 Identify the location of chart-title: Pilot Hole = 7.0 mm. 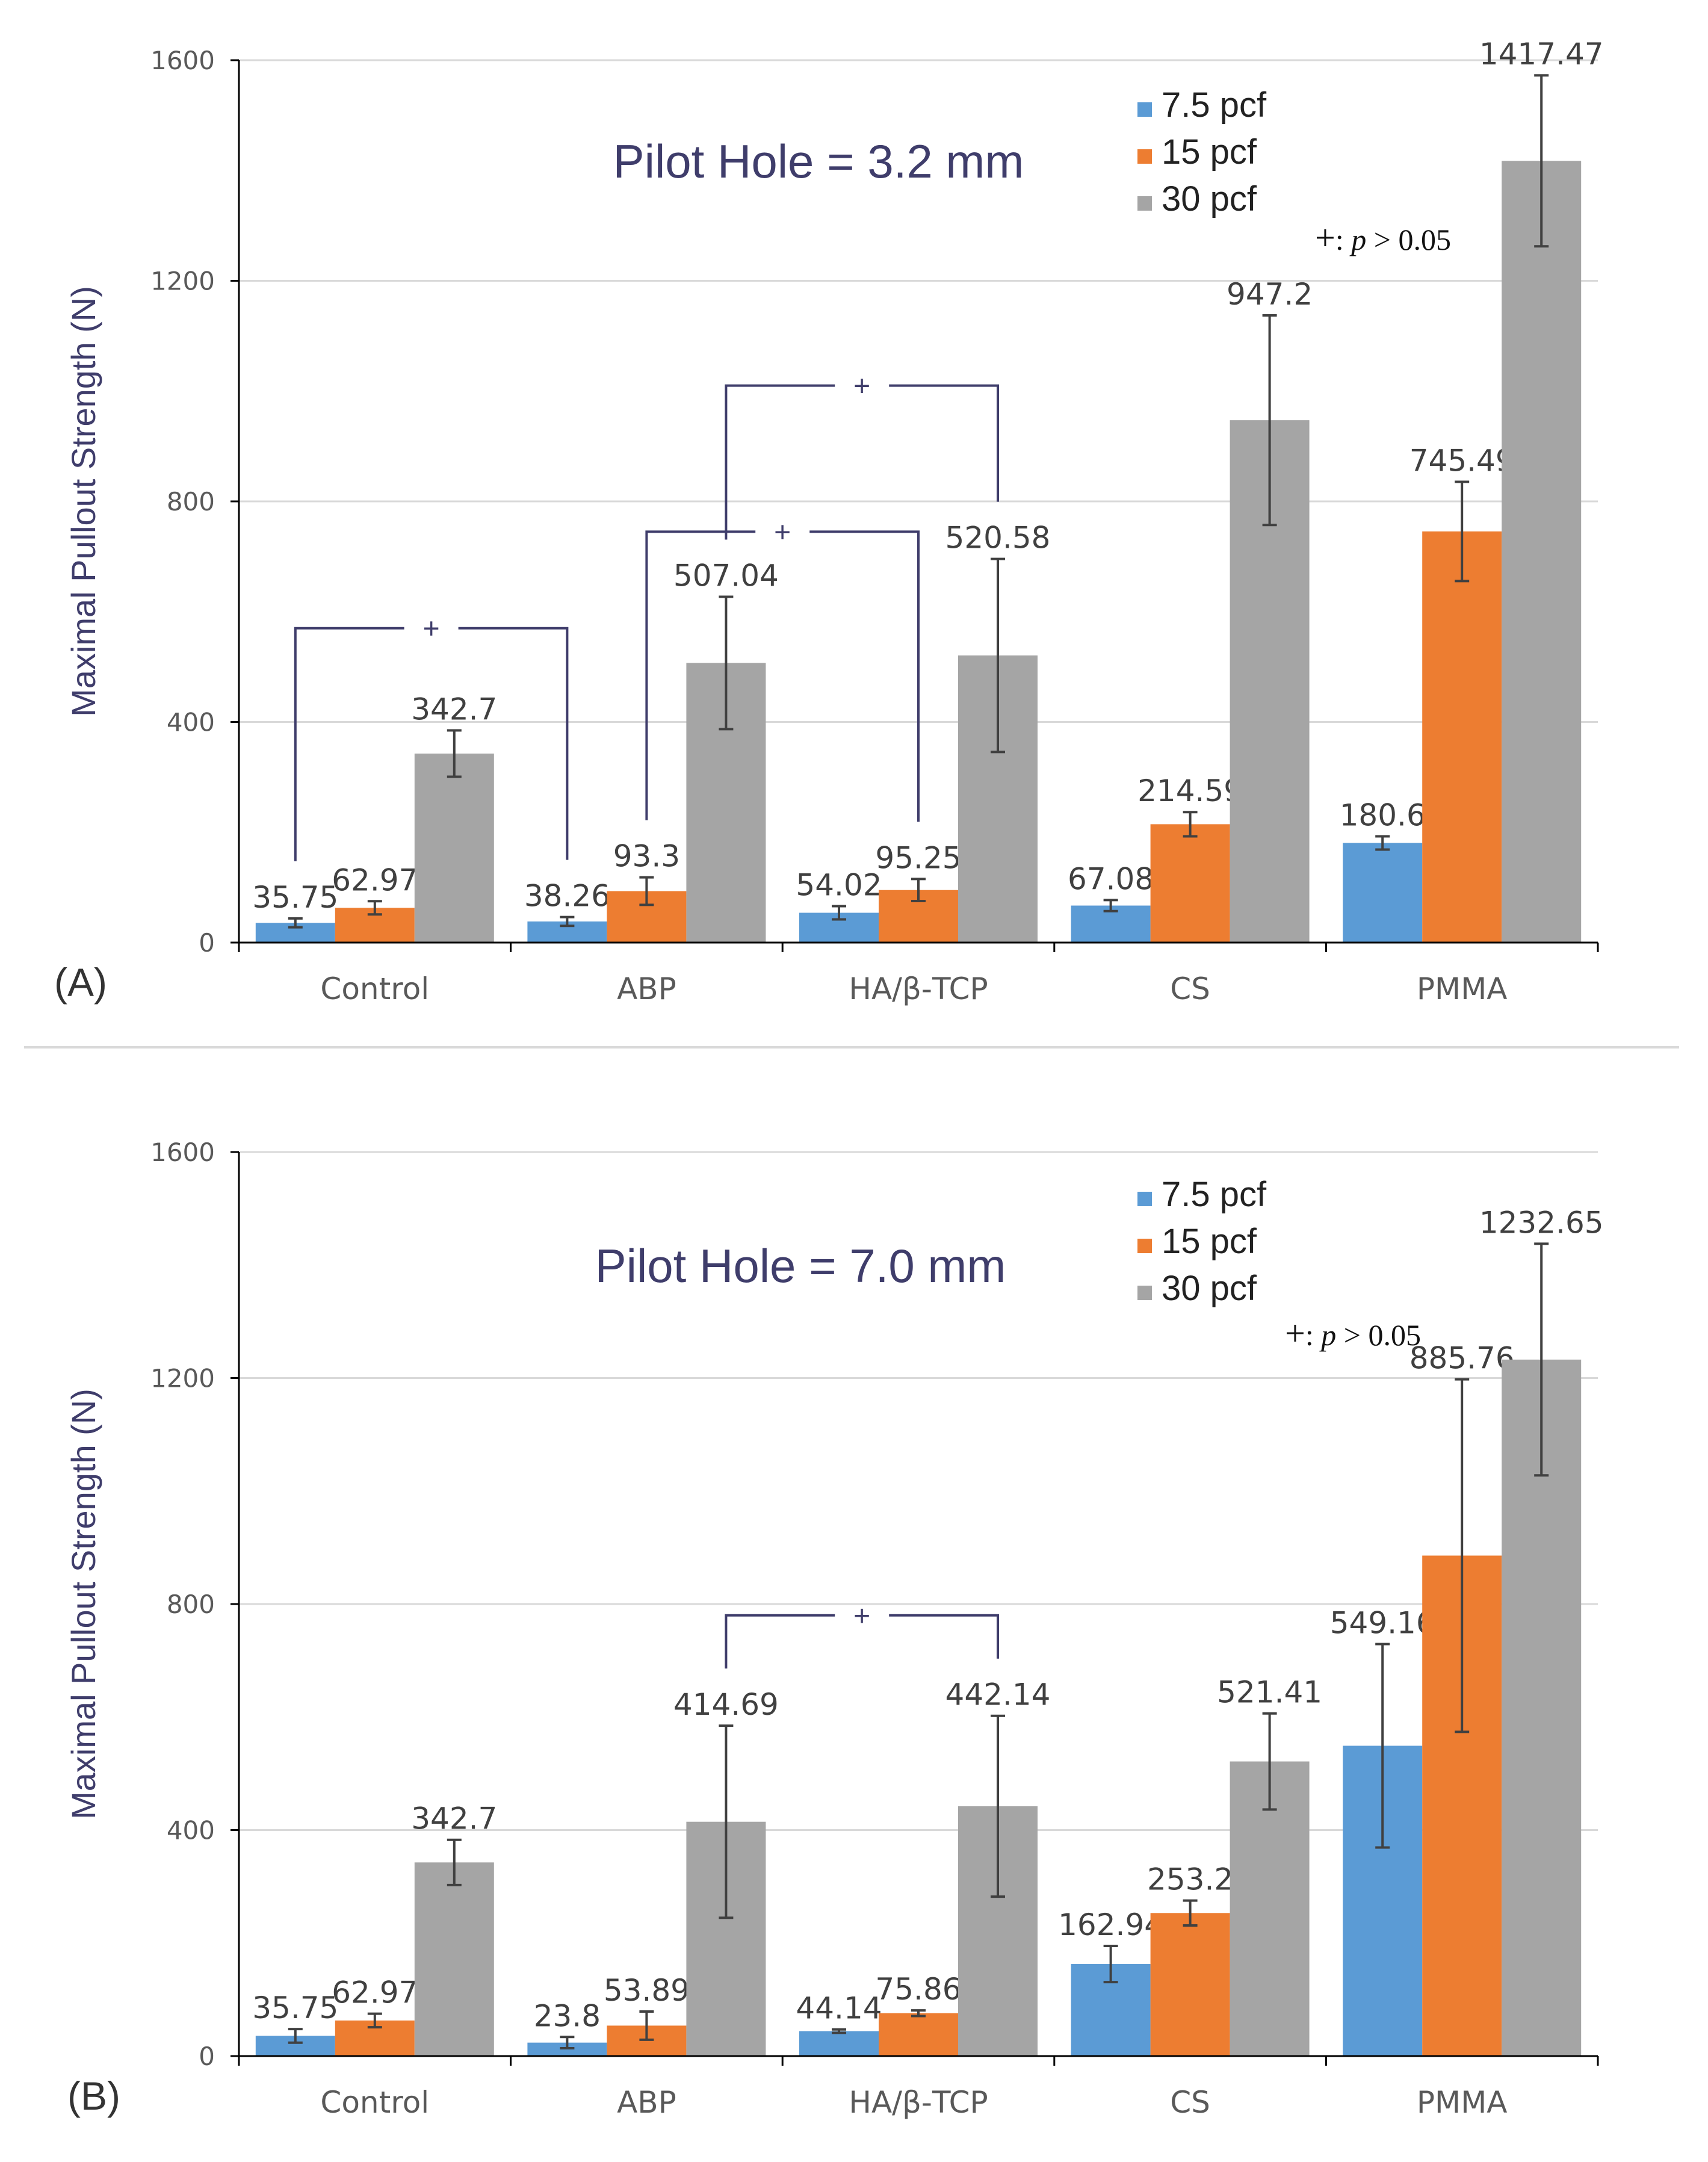
(800, 1265).